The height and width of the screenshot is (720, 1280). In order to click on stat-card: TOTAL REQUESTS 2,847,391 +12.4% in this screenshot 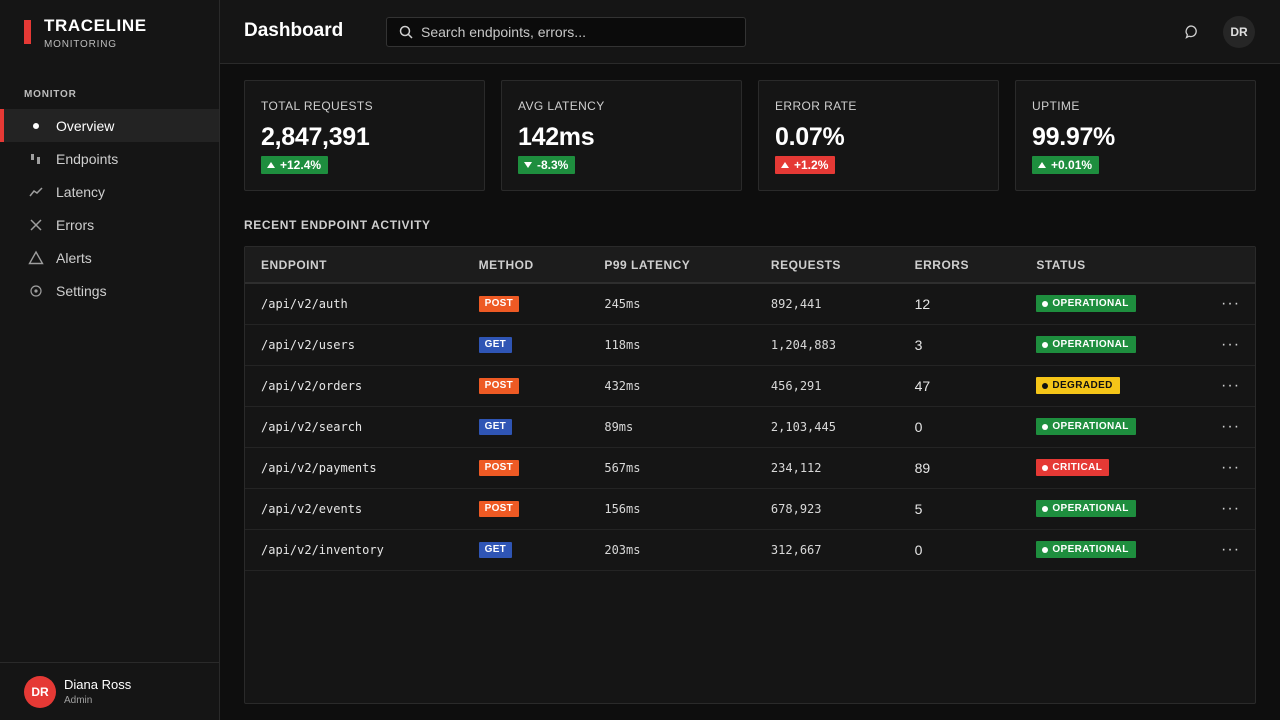, I will do `click(364, 135)`.